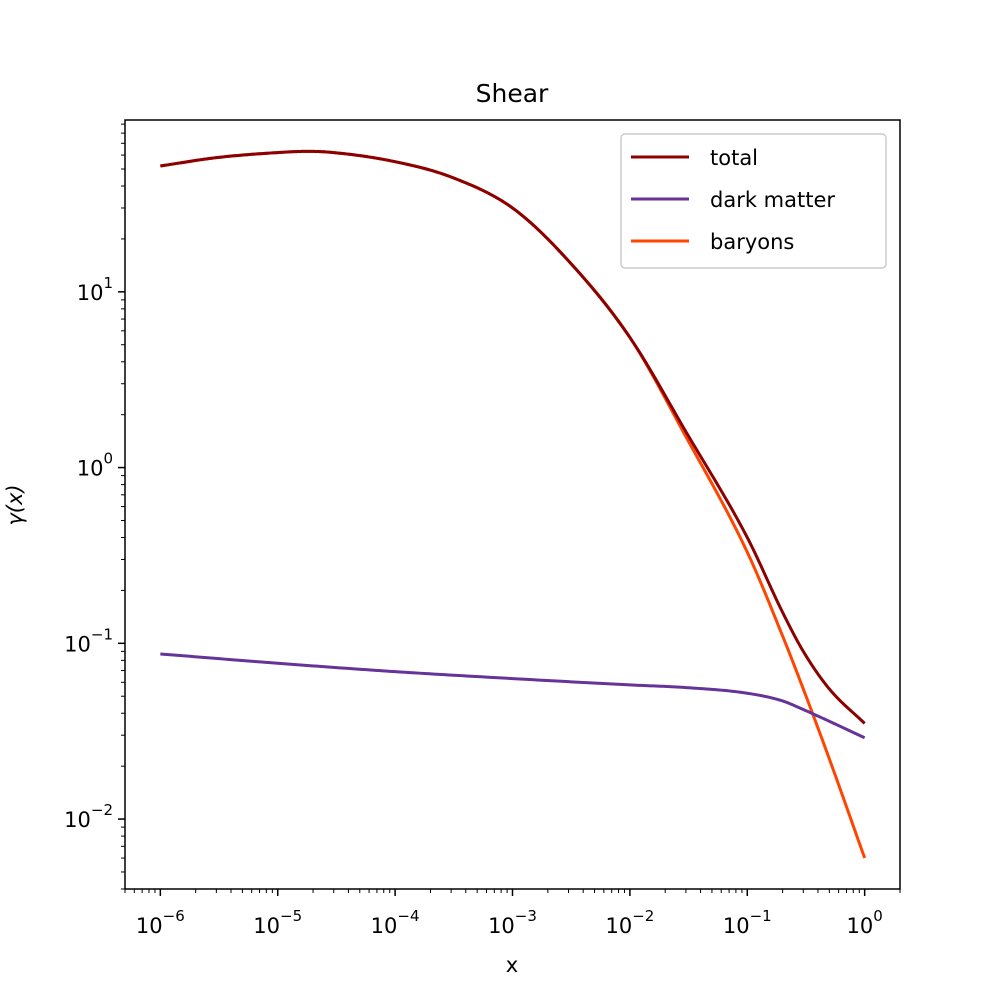 The height and width of the screenshot is (1000, 1000). What do you see at coordinates (747, 922) in the screenshot?
I see `x-tick-label: 10⁻¹` at bounding box center [747, 922].